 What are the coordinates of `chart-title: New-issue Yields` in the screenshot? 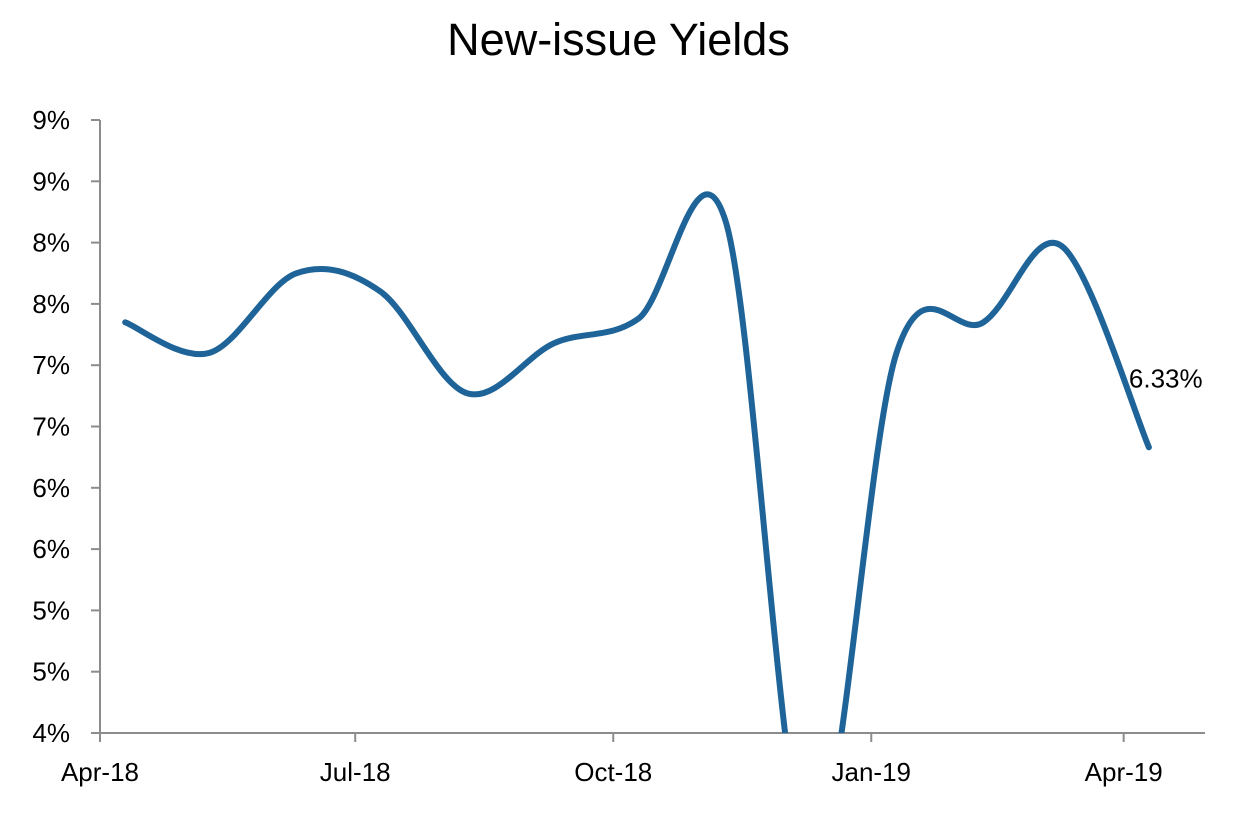 It's located at (618, 39).